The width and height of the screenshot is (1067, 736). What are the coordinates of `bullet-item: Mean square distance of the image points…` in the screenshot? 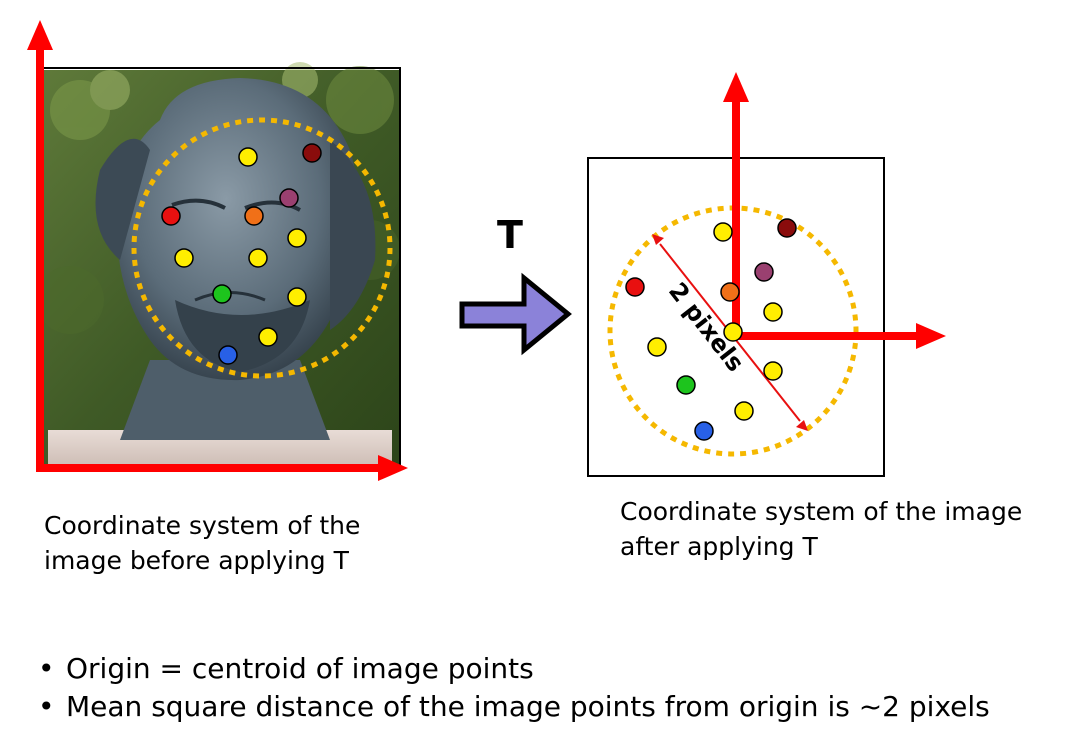 It's located at (510, 707).